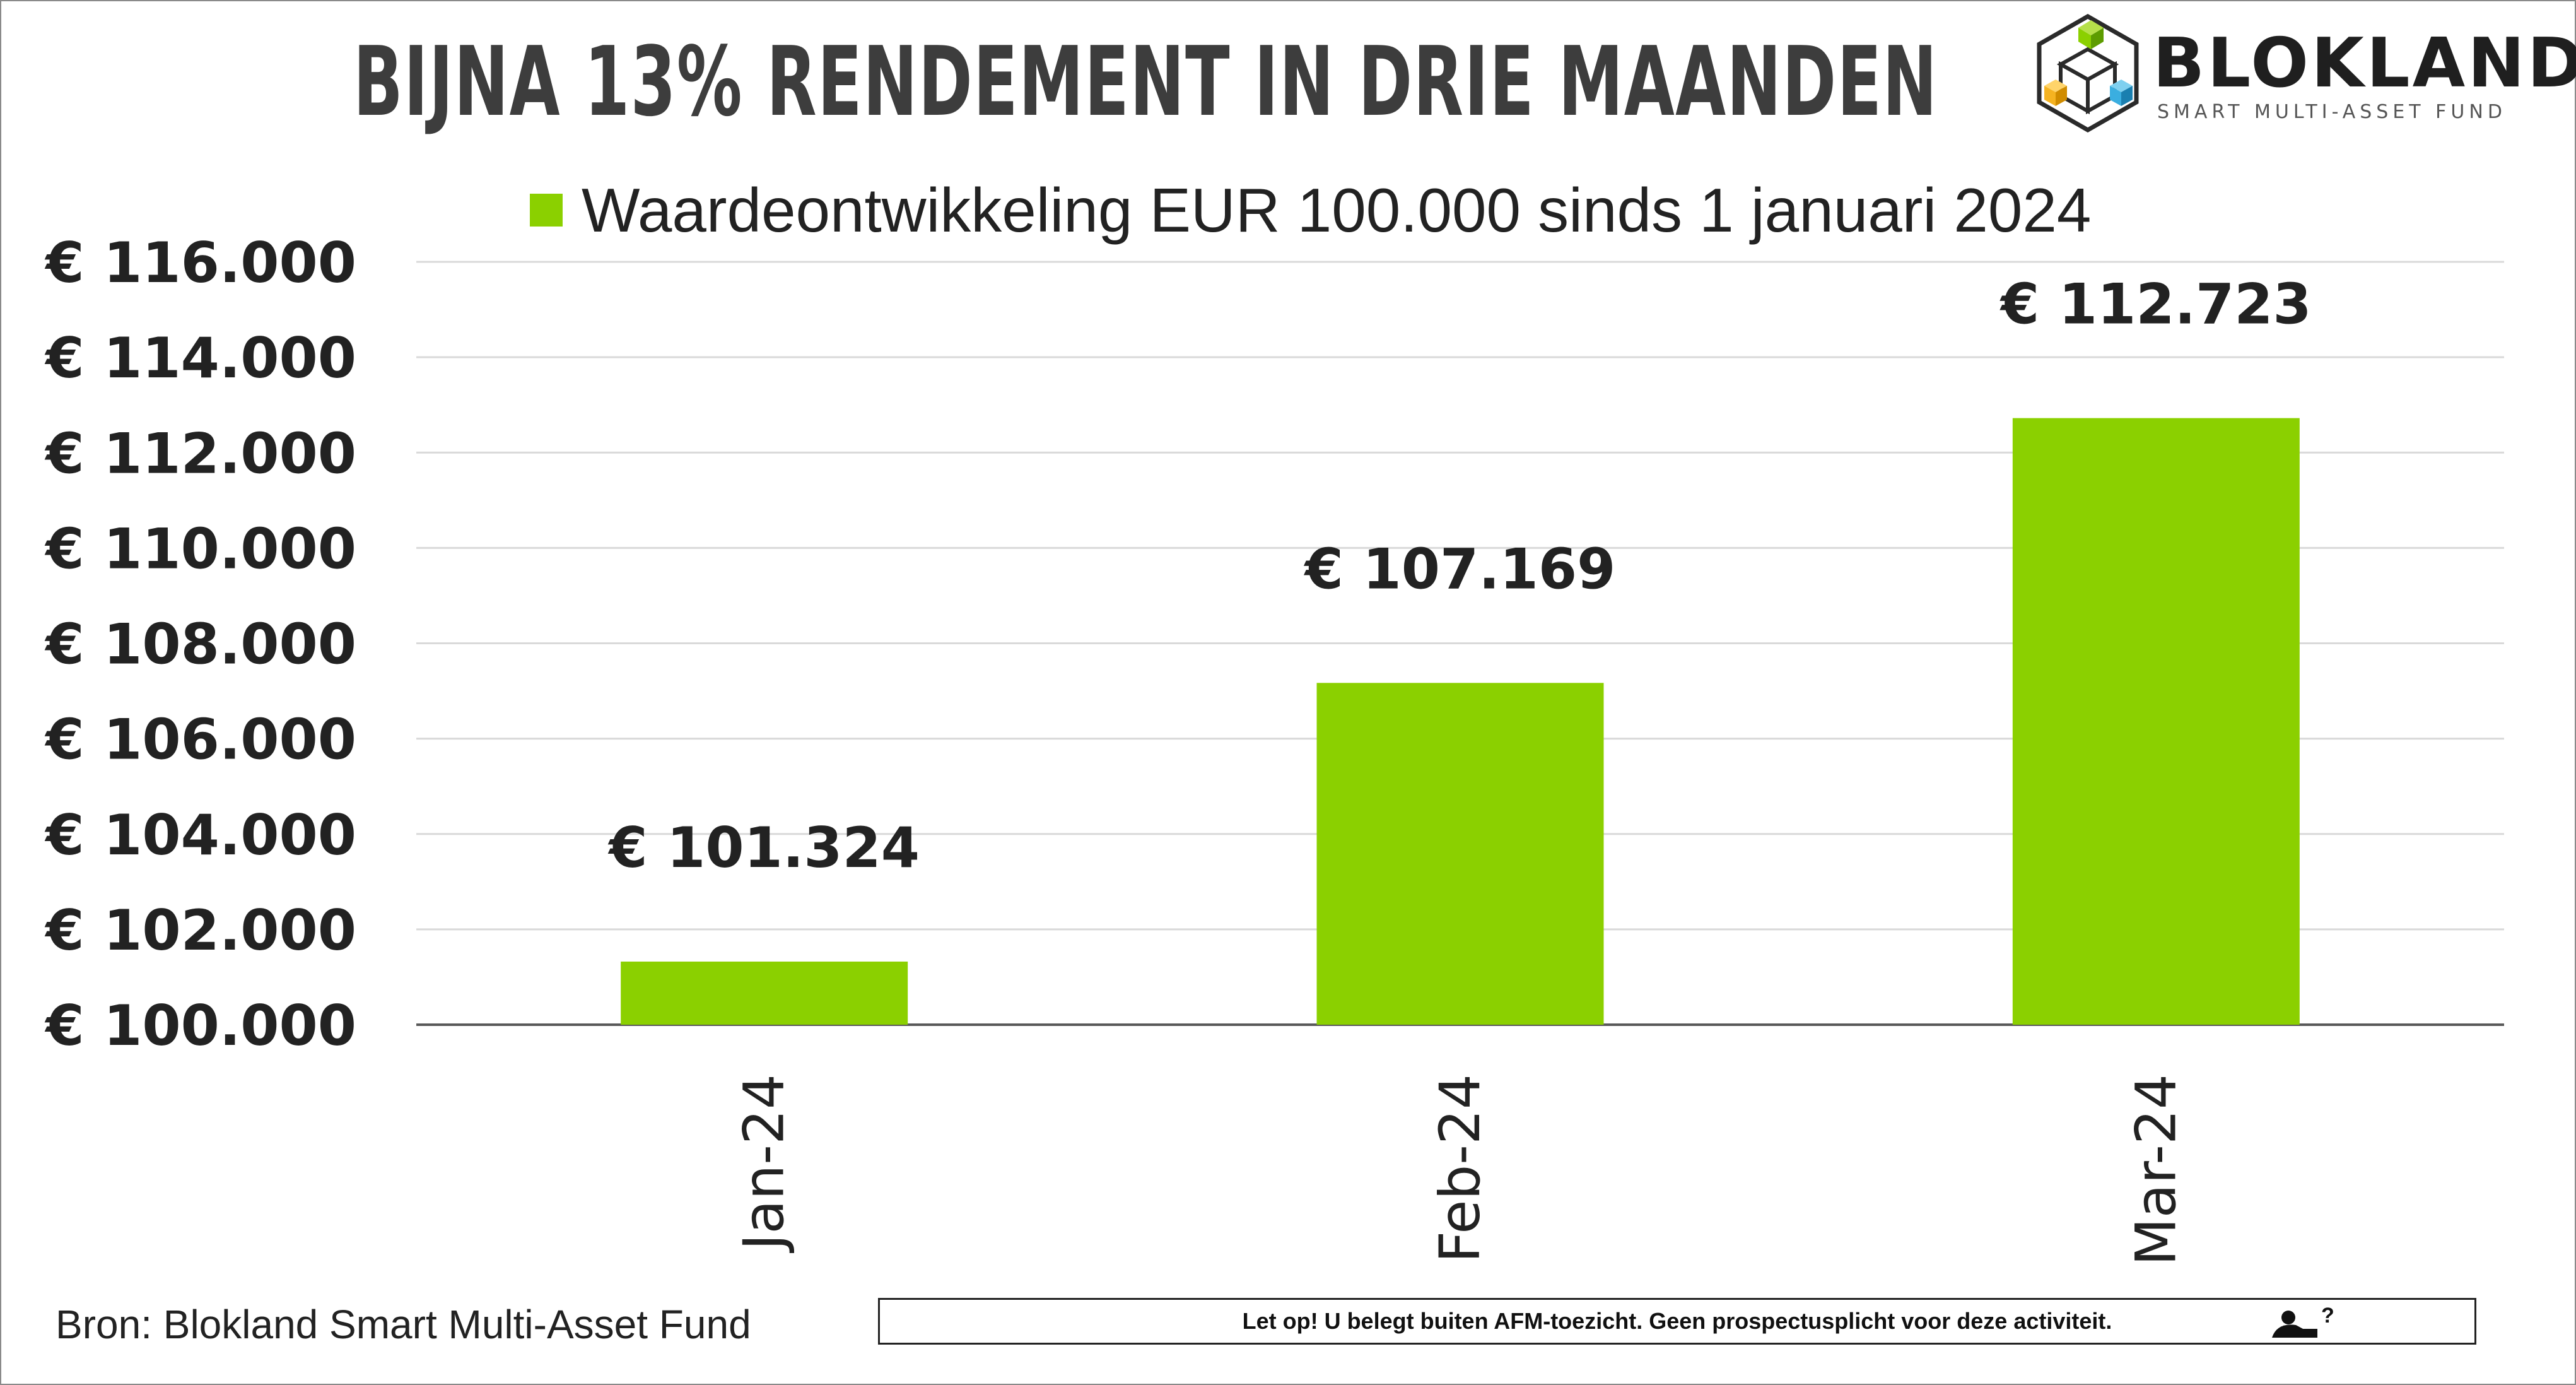  I want to click on logo-tagline: SMART MULTI-ASSET FUND, so click(2332, 112).